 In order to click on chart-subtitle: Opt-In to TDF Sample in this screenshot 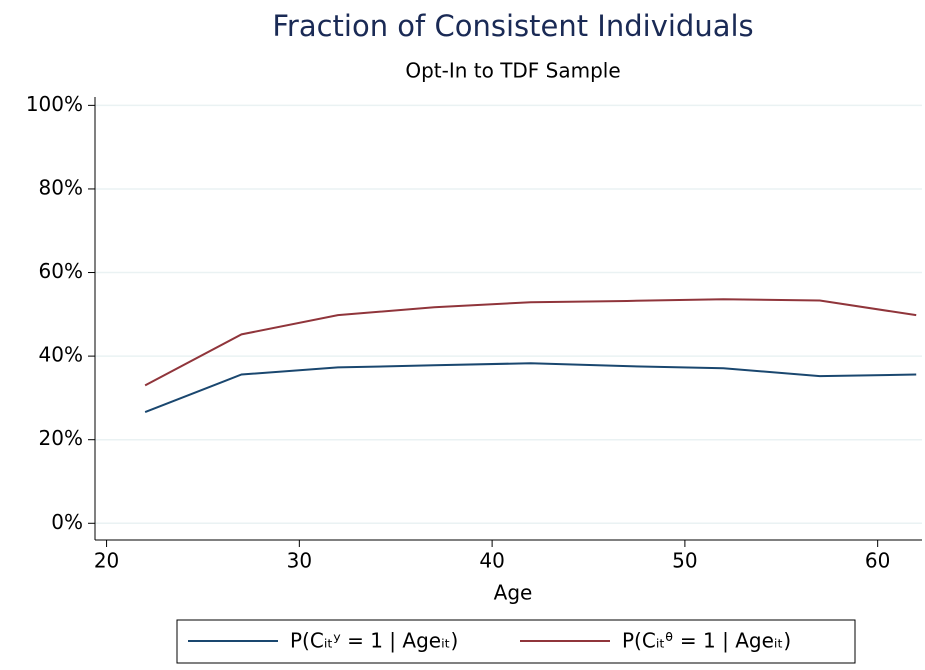, I will do `click(512, 71)`.